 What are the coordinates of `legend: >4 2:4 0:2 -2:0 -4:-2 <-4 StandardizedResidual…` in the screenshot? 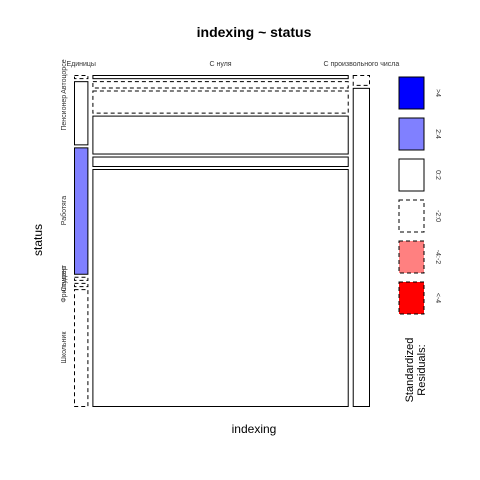 It's located at (419, 239).